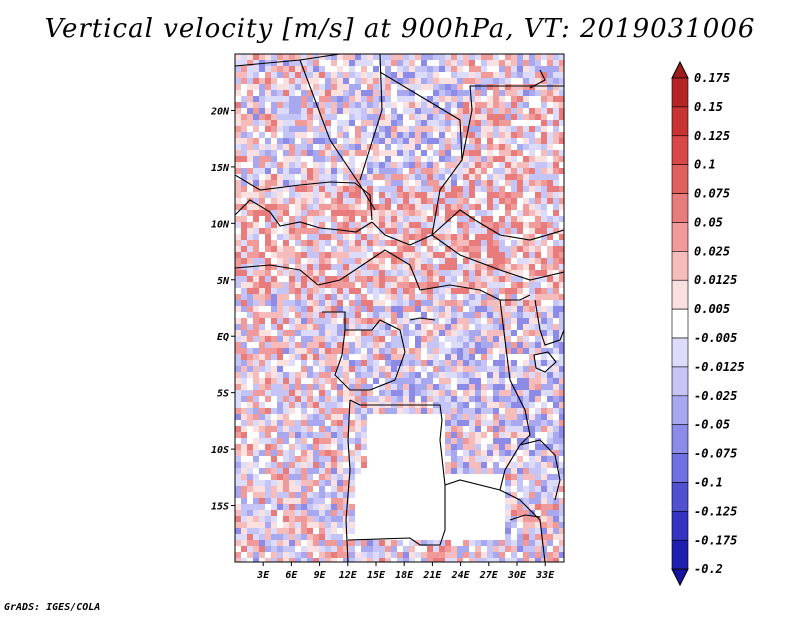 The height and width of the screenshot is (618, 800). I want to click on colorbar-segment, so click(680, 121).